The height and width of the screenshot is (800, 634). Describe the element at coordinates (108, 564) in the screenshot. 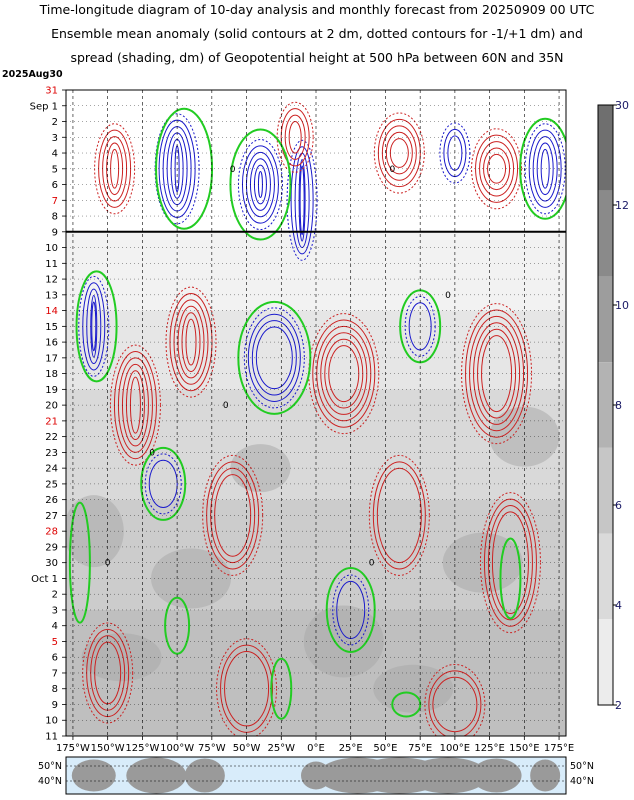

I see `contour-label-2: 0` at that location.